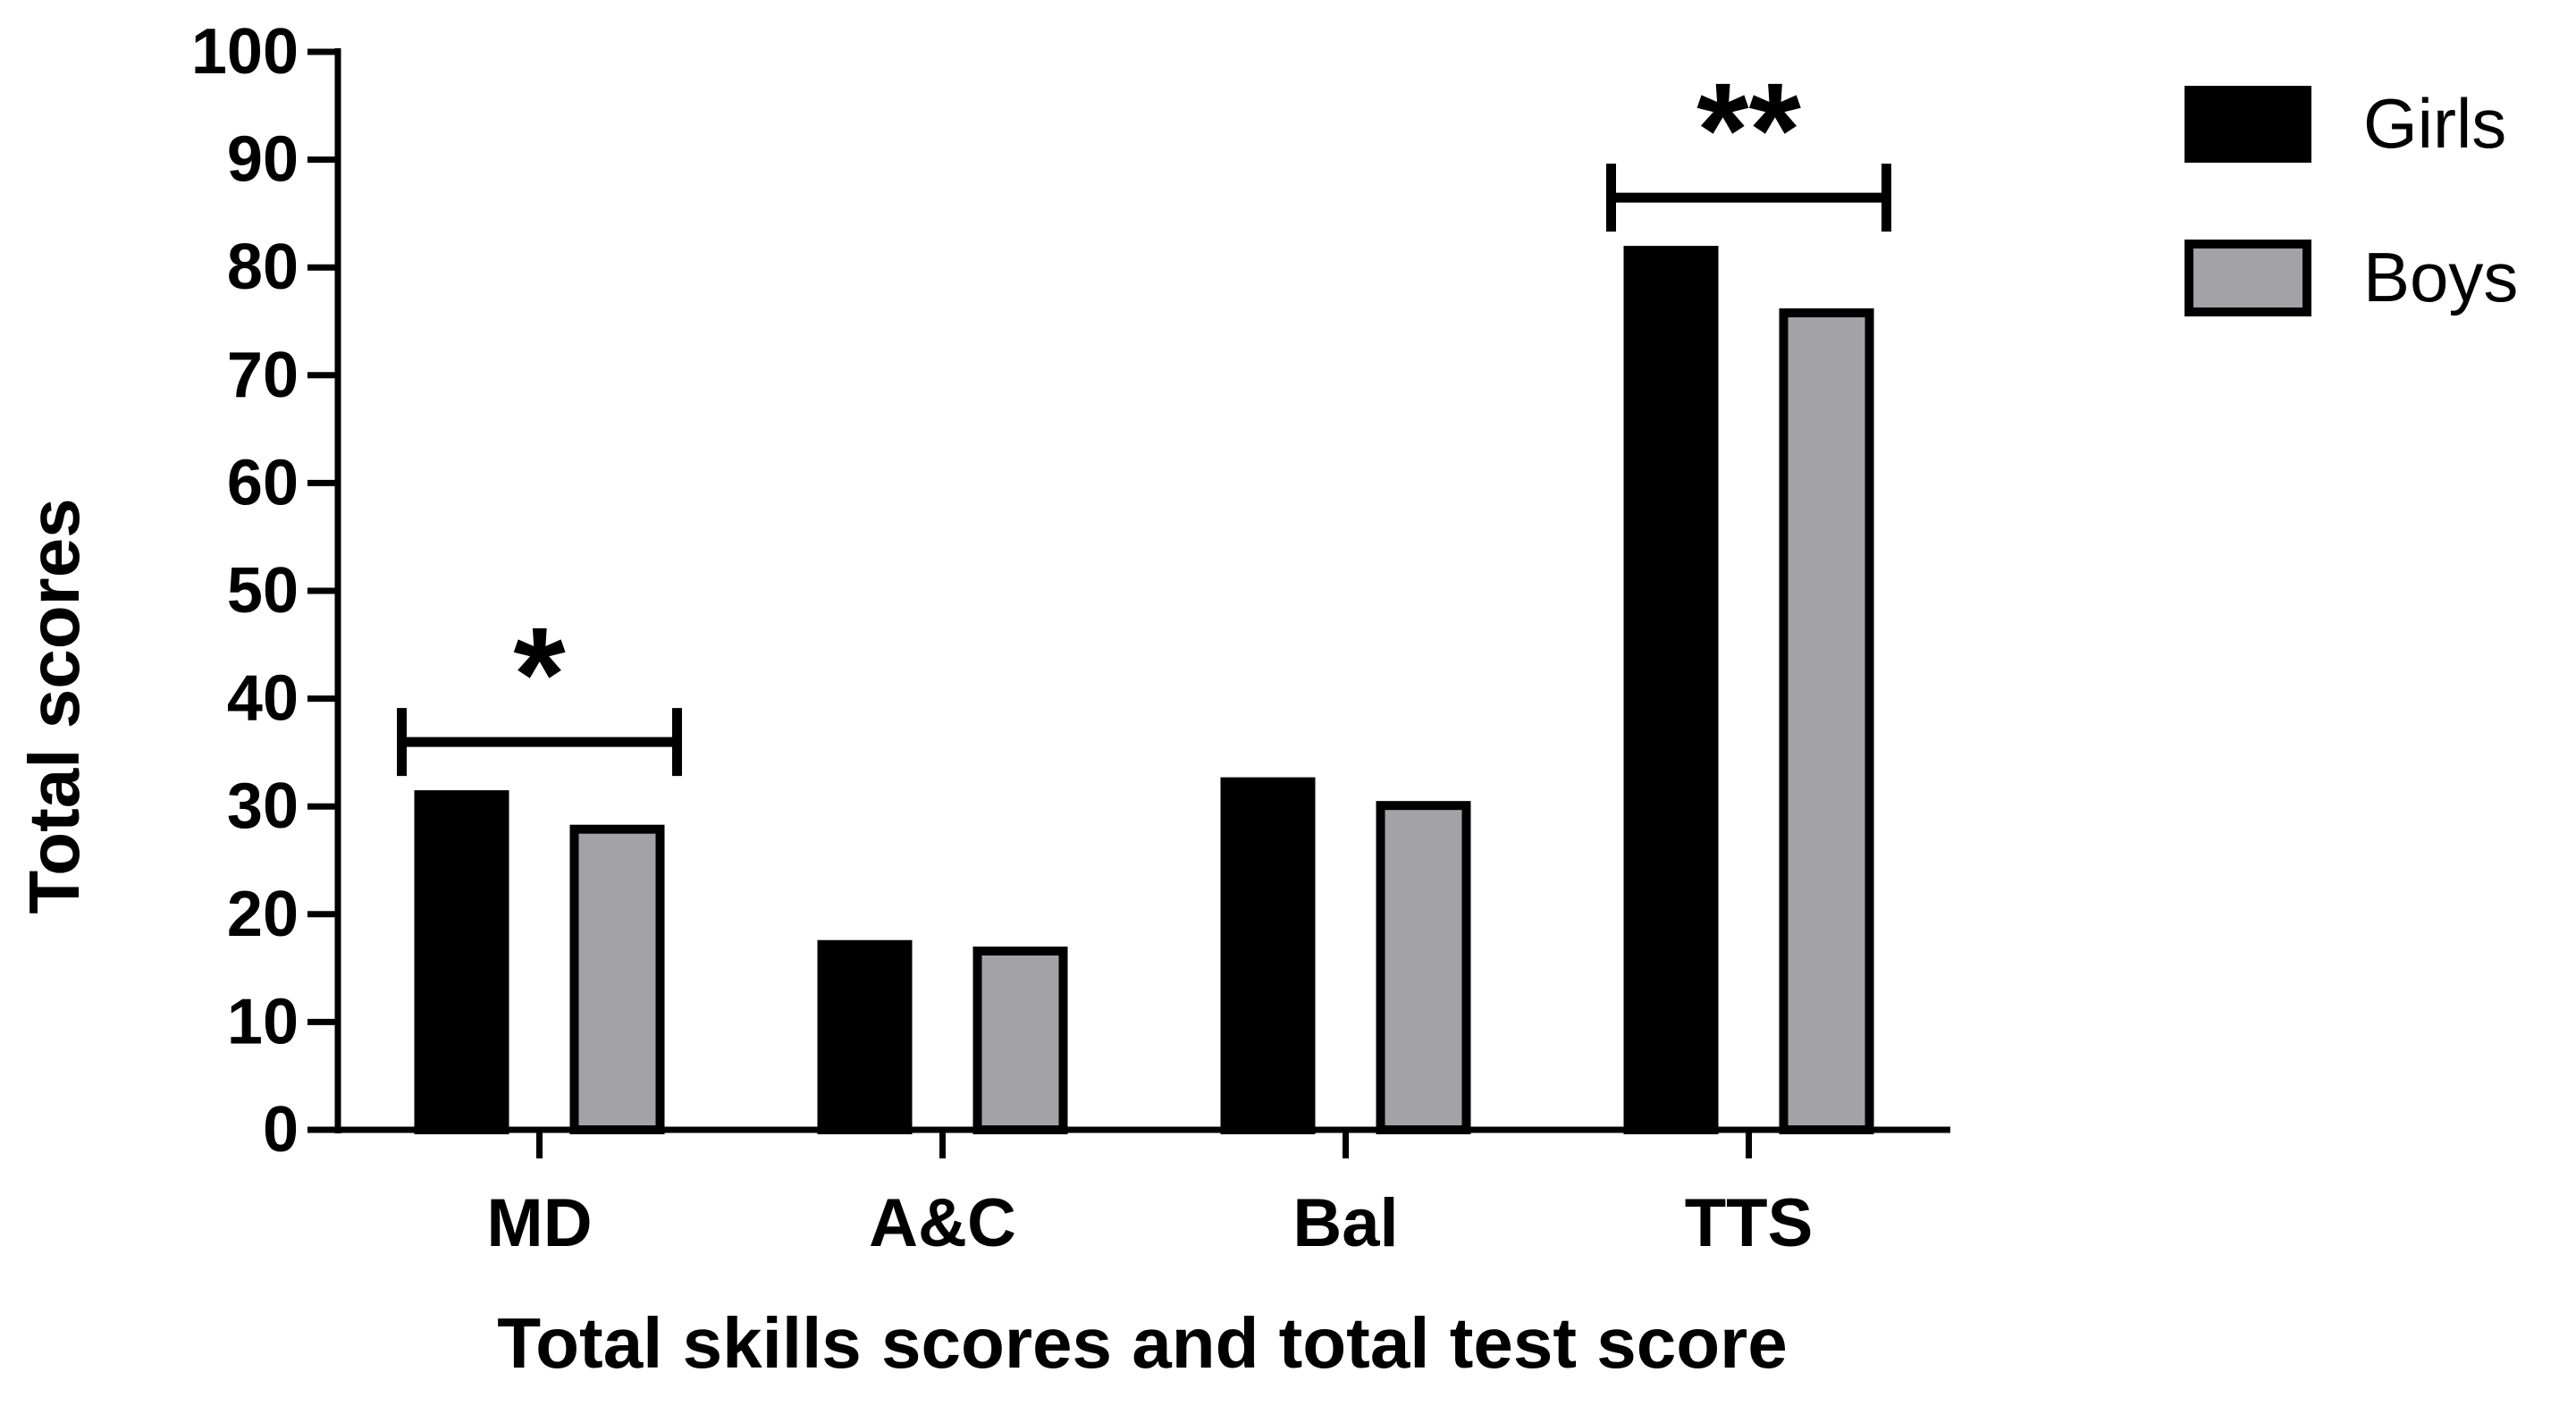  Describe the element at coordinates (1020, 1040) in the screenshot. I see `bar-boys-ac` at that location.